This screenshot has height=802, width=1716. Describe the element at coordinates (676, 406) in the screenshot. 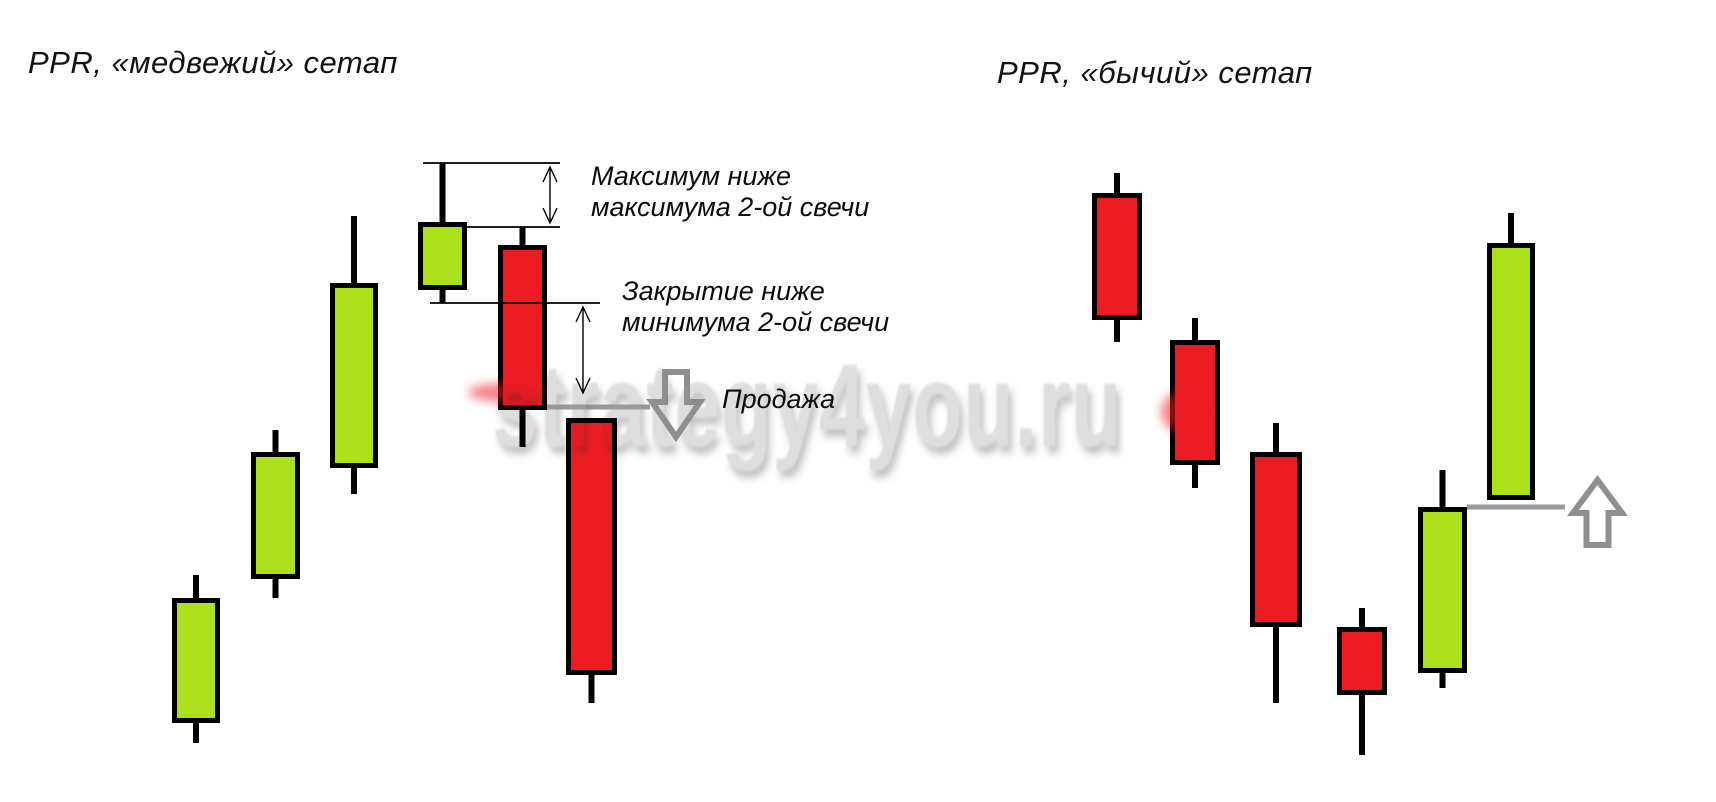

I see `sell-signal-arrow-icon` at that location.